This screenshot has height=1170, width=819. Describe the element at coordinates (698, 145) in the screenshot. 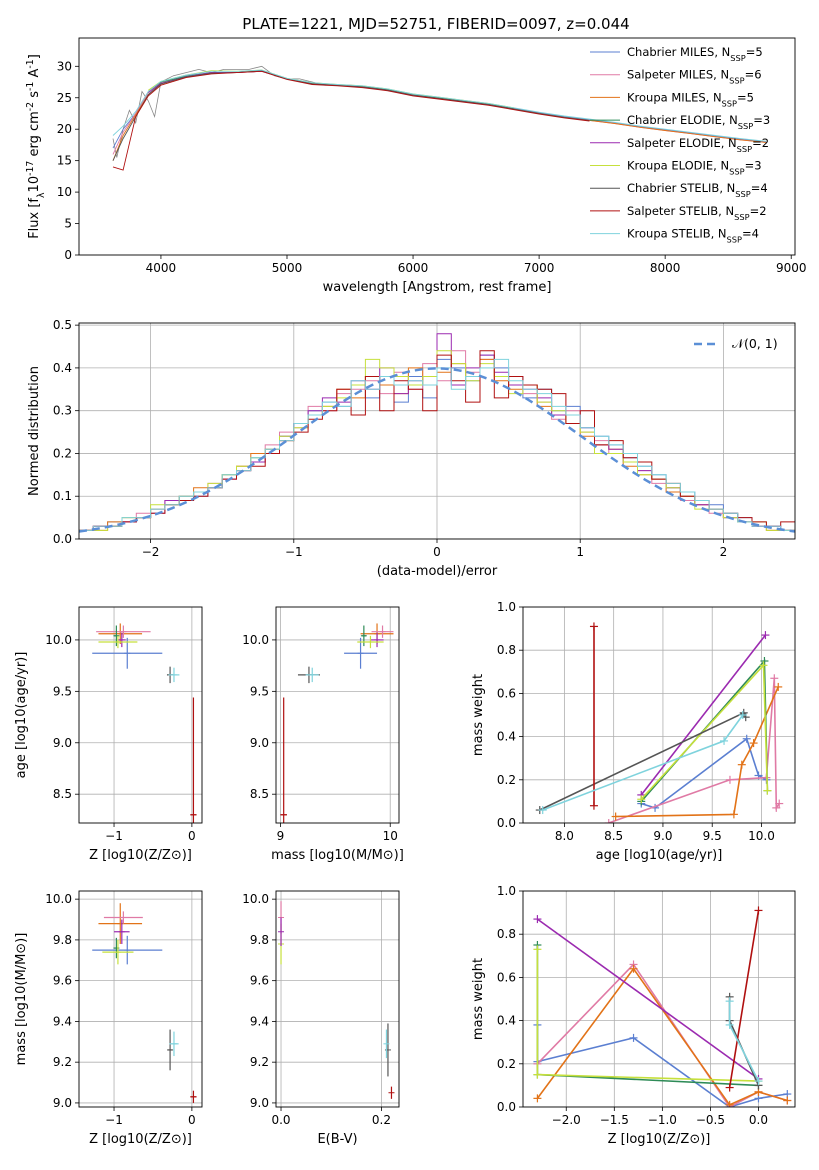

I see `legend-label: Salpeter ELODIE, NSSP​=2` at that location.